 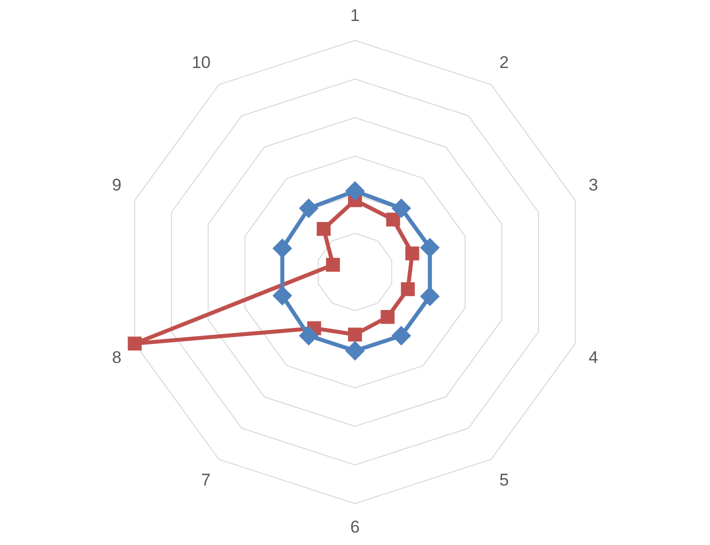 I want to click on spoke-label: 7, so click(x=206, y=480).